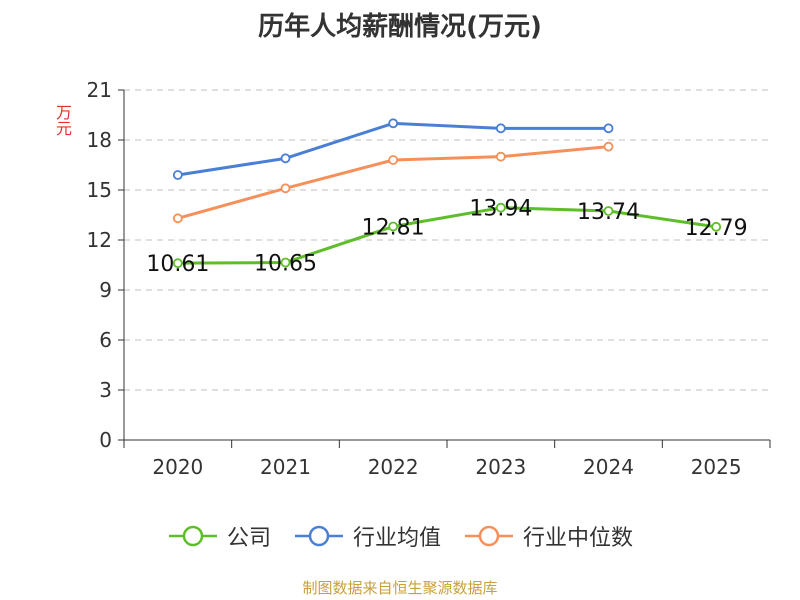 The image size is (800, 600). Describe the element at coordinates (393, 467) in the screenshot. I see `x-tick-label: 2022` at that location.